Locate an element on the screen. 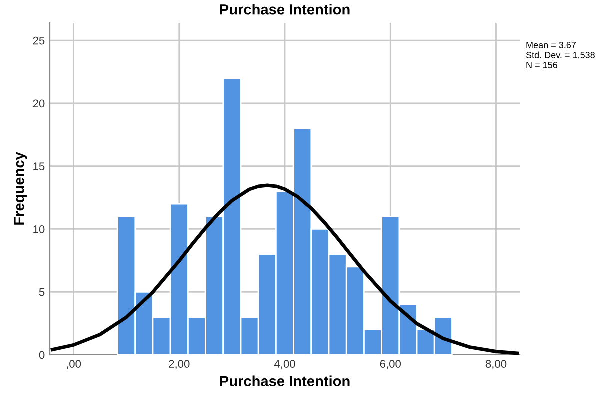 The width and height of the screenshot is (604, 406). y-tick-label: 15 is located at coordinates (39, 166).